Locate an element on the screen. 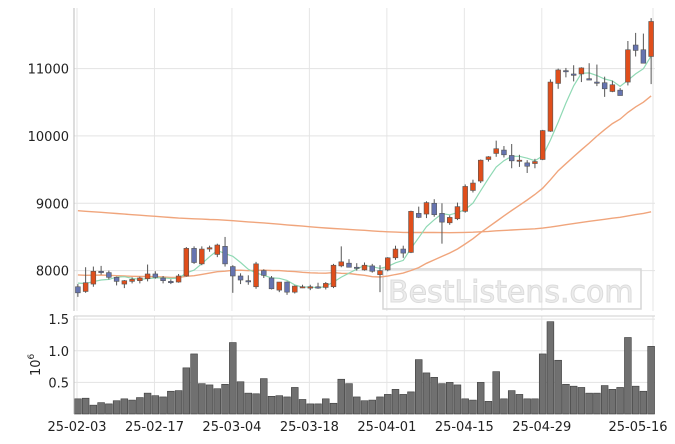 The image size is (675, 444). volume-tick-label: 1.5 is located at coordinates (58, 320).